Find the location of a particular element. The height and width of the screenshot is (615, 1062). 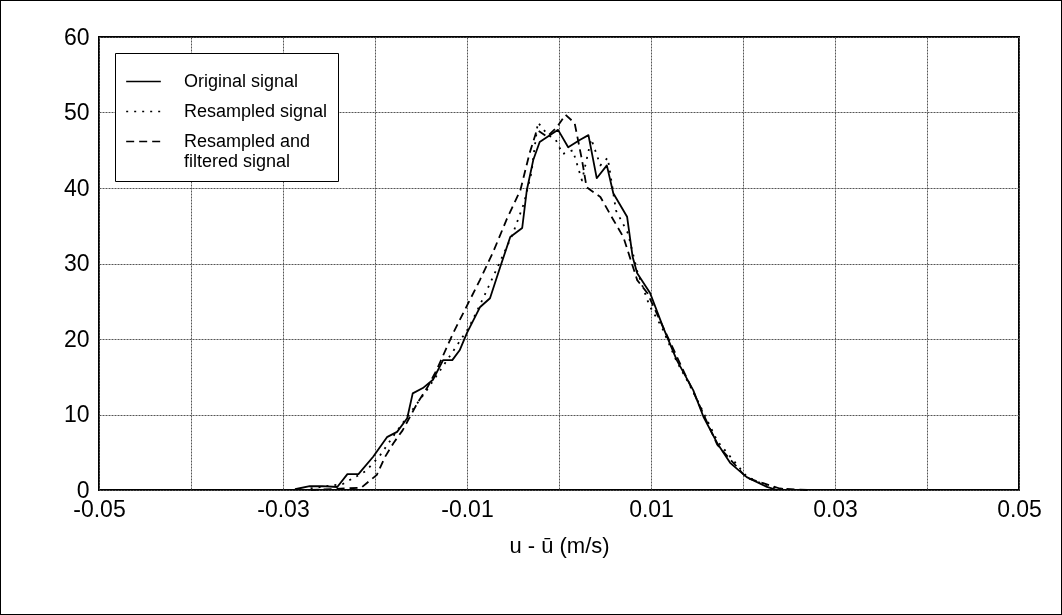

x-tick-label: 0.03 is located at coordinates (835, 508).